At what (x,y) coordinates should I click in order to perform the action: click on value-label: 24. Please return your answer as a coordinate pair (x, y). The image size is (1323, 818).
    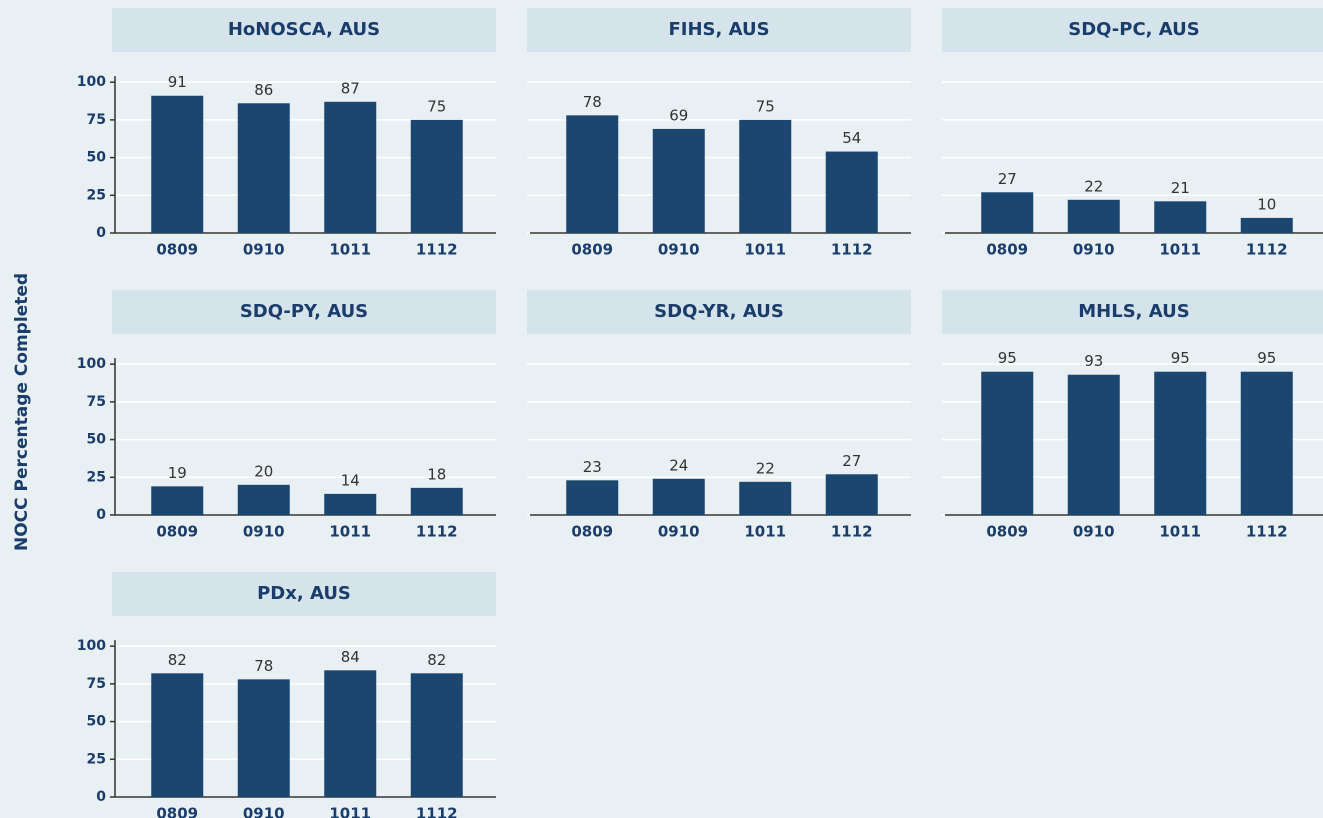
    Looking at the image, I should click on (678, 465).